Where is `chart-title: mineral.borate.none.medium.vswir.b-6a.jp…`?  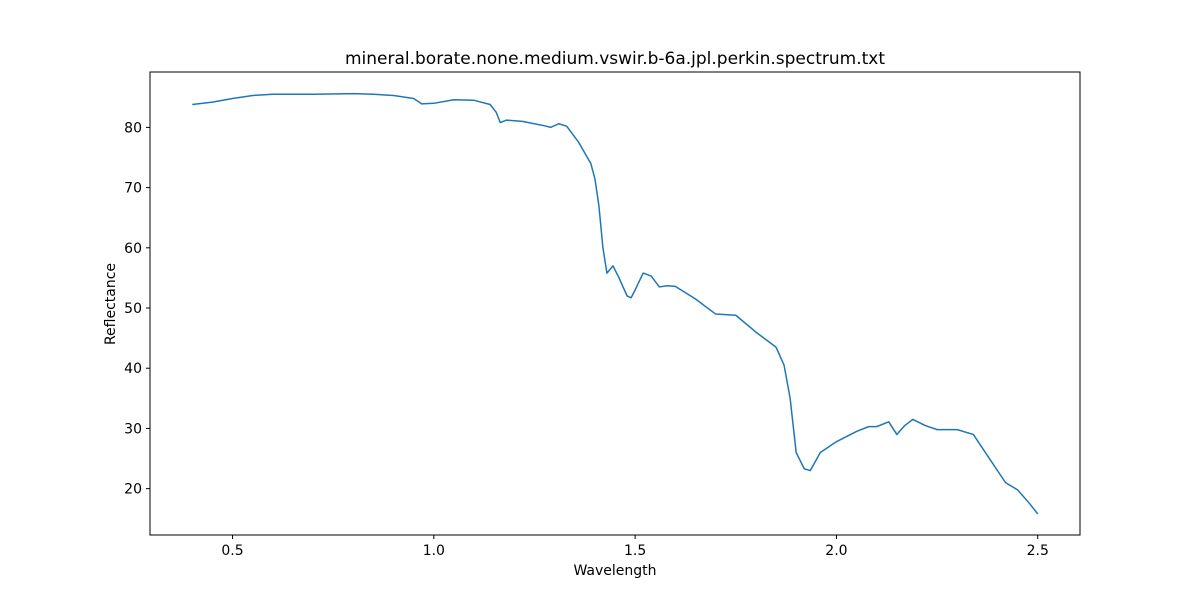 chart-title: mineral.borate.none.medium.vswir.b-6a.jp… is located at coordinates (615, 59).